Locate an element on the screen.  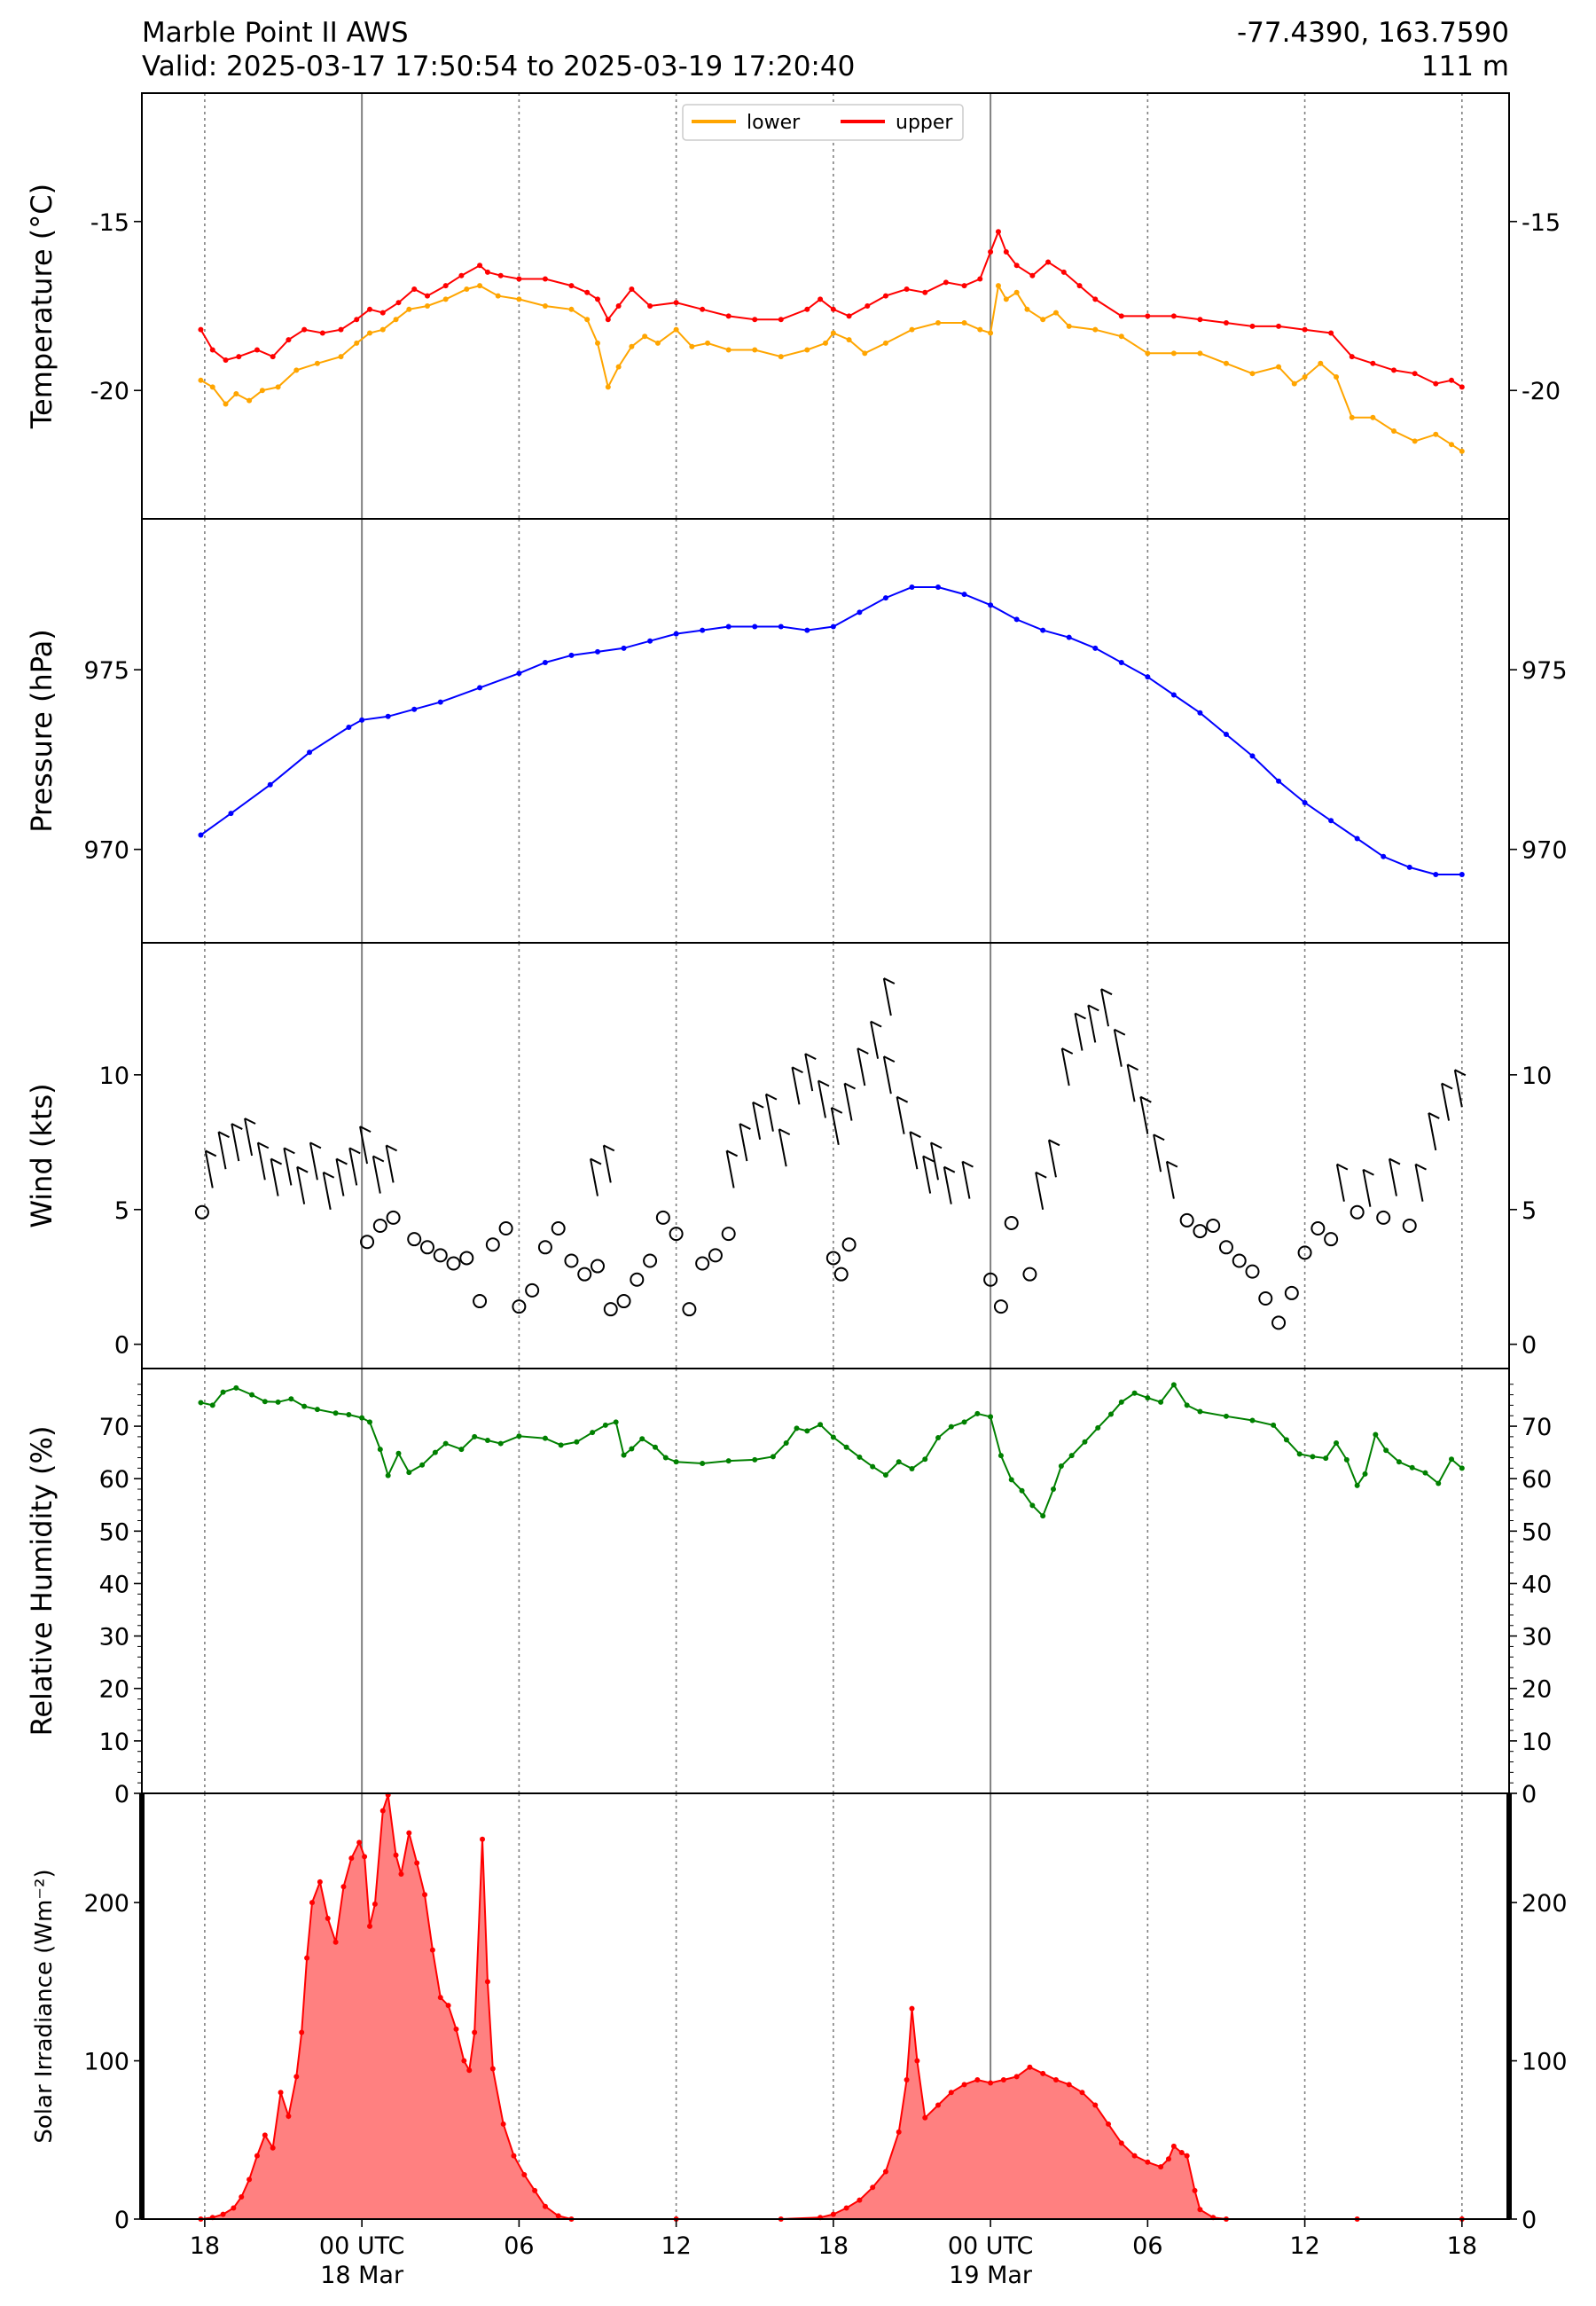
y-tick-label-right: 5 is located at coordinates (1529, 1211).